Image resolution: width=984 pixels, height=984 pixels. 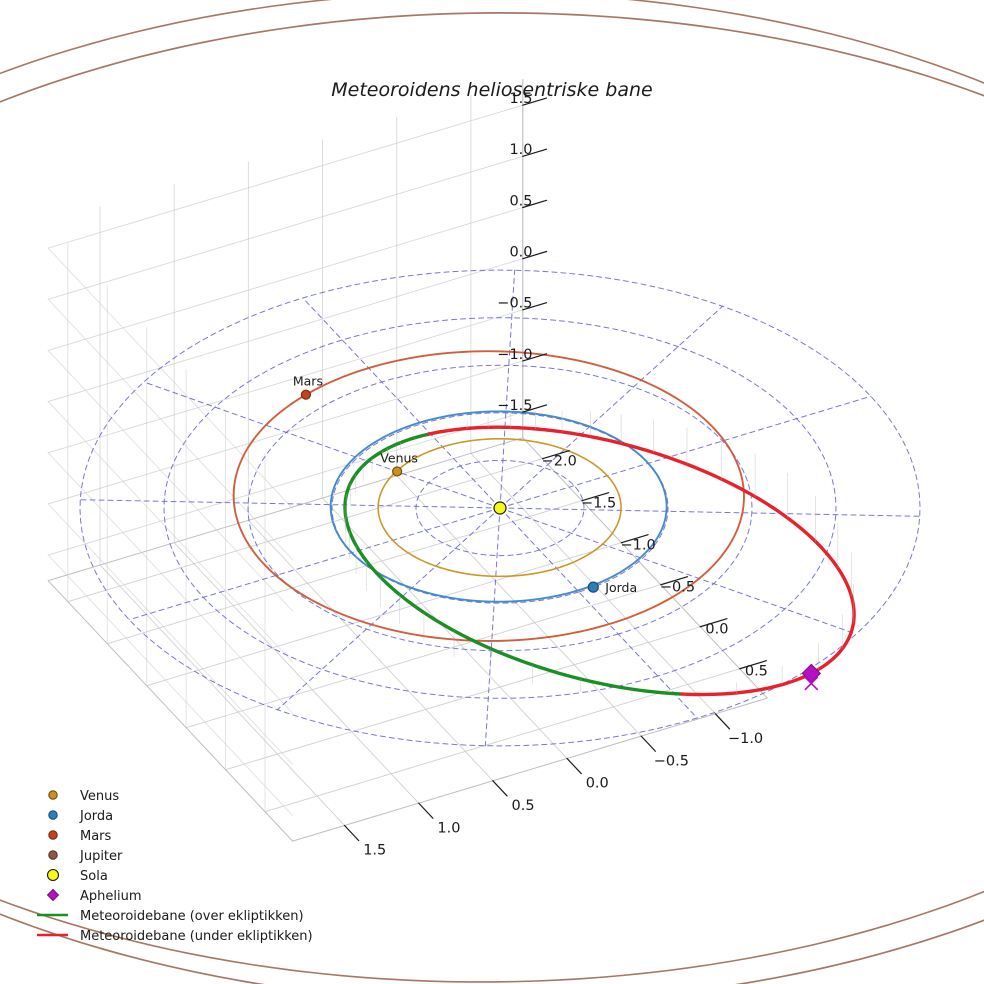 I want to click on legend-item-label: Mars, so click(x=96, y=836).